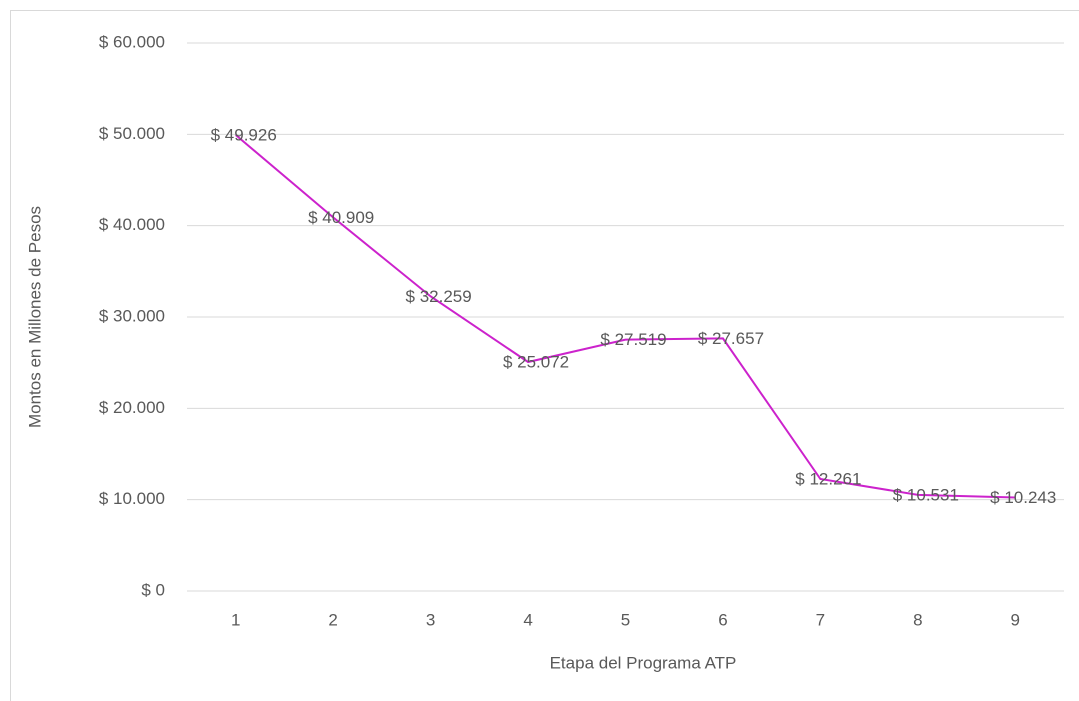 The image size is (1079, 701). Describe the element at coordinates (722, 619) in the screenshot. I see `x-tick-label: 6` at that location.